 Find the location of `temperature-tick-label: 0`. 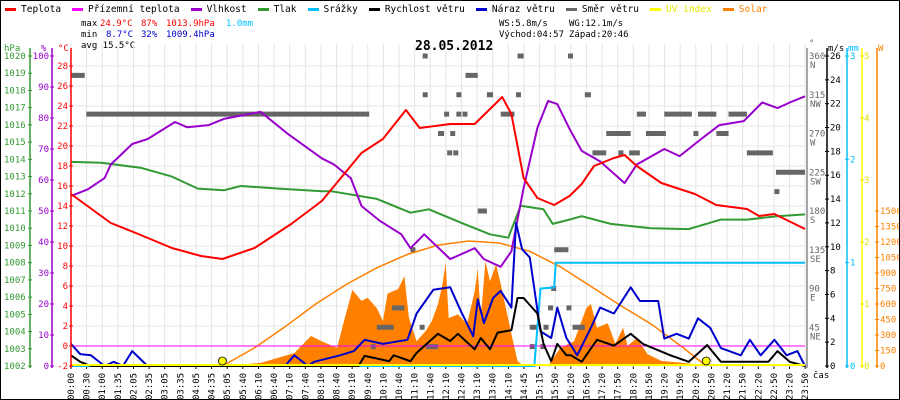

temperature-tick-label: 0 is located at coordinates (65, 347).